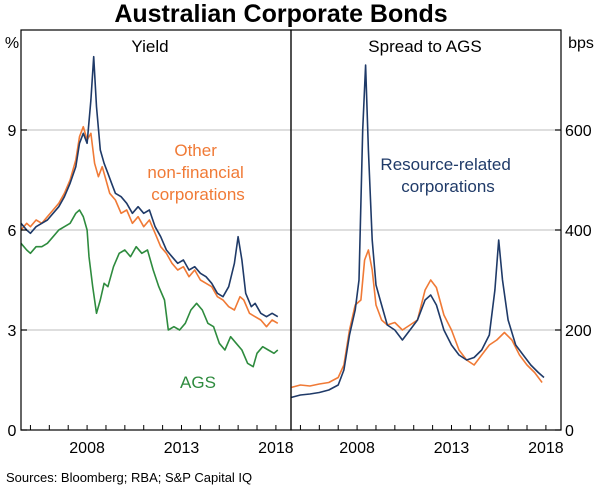 This screenshot has height=489, width=600. What do you see at coordinates (149, 46) in the screenshot?
I see `yield-panel-title: Yield` at bounding box center [149, 46].